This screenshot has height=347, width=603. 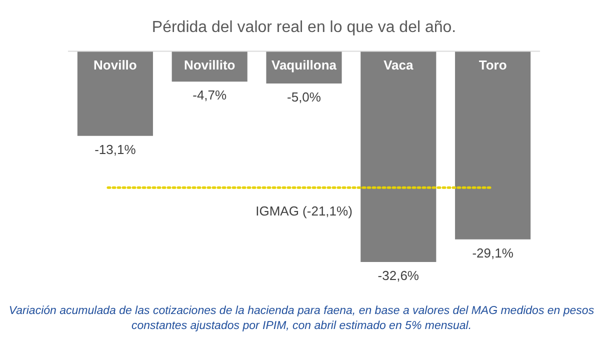 I want to click on x-tick-label: Vaquillona, so click(x=304, y=64).